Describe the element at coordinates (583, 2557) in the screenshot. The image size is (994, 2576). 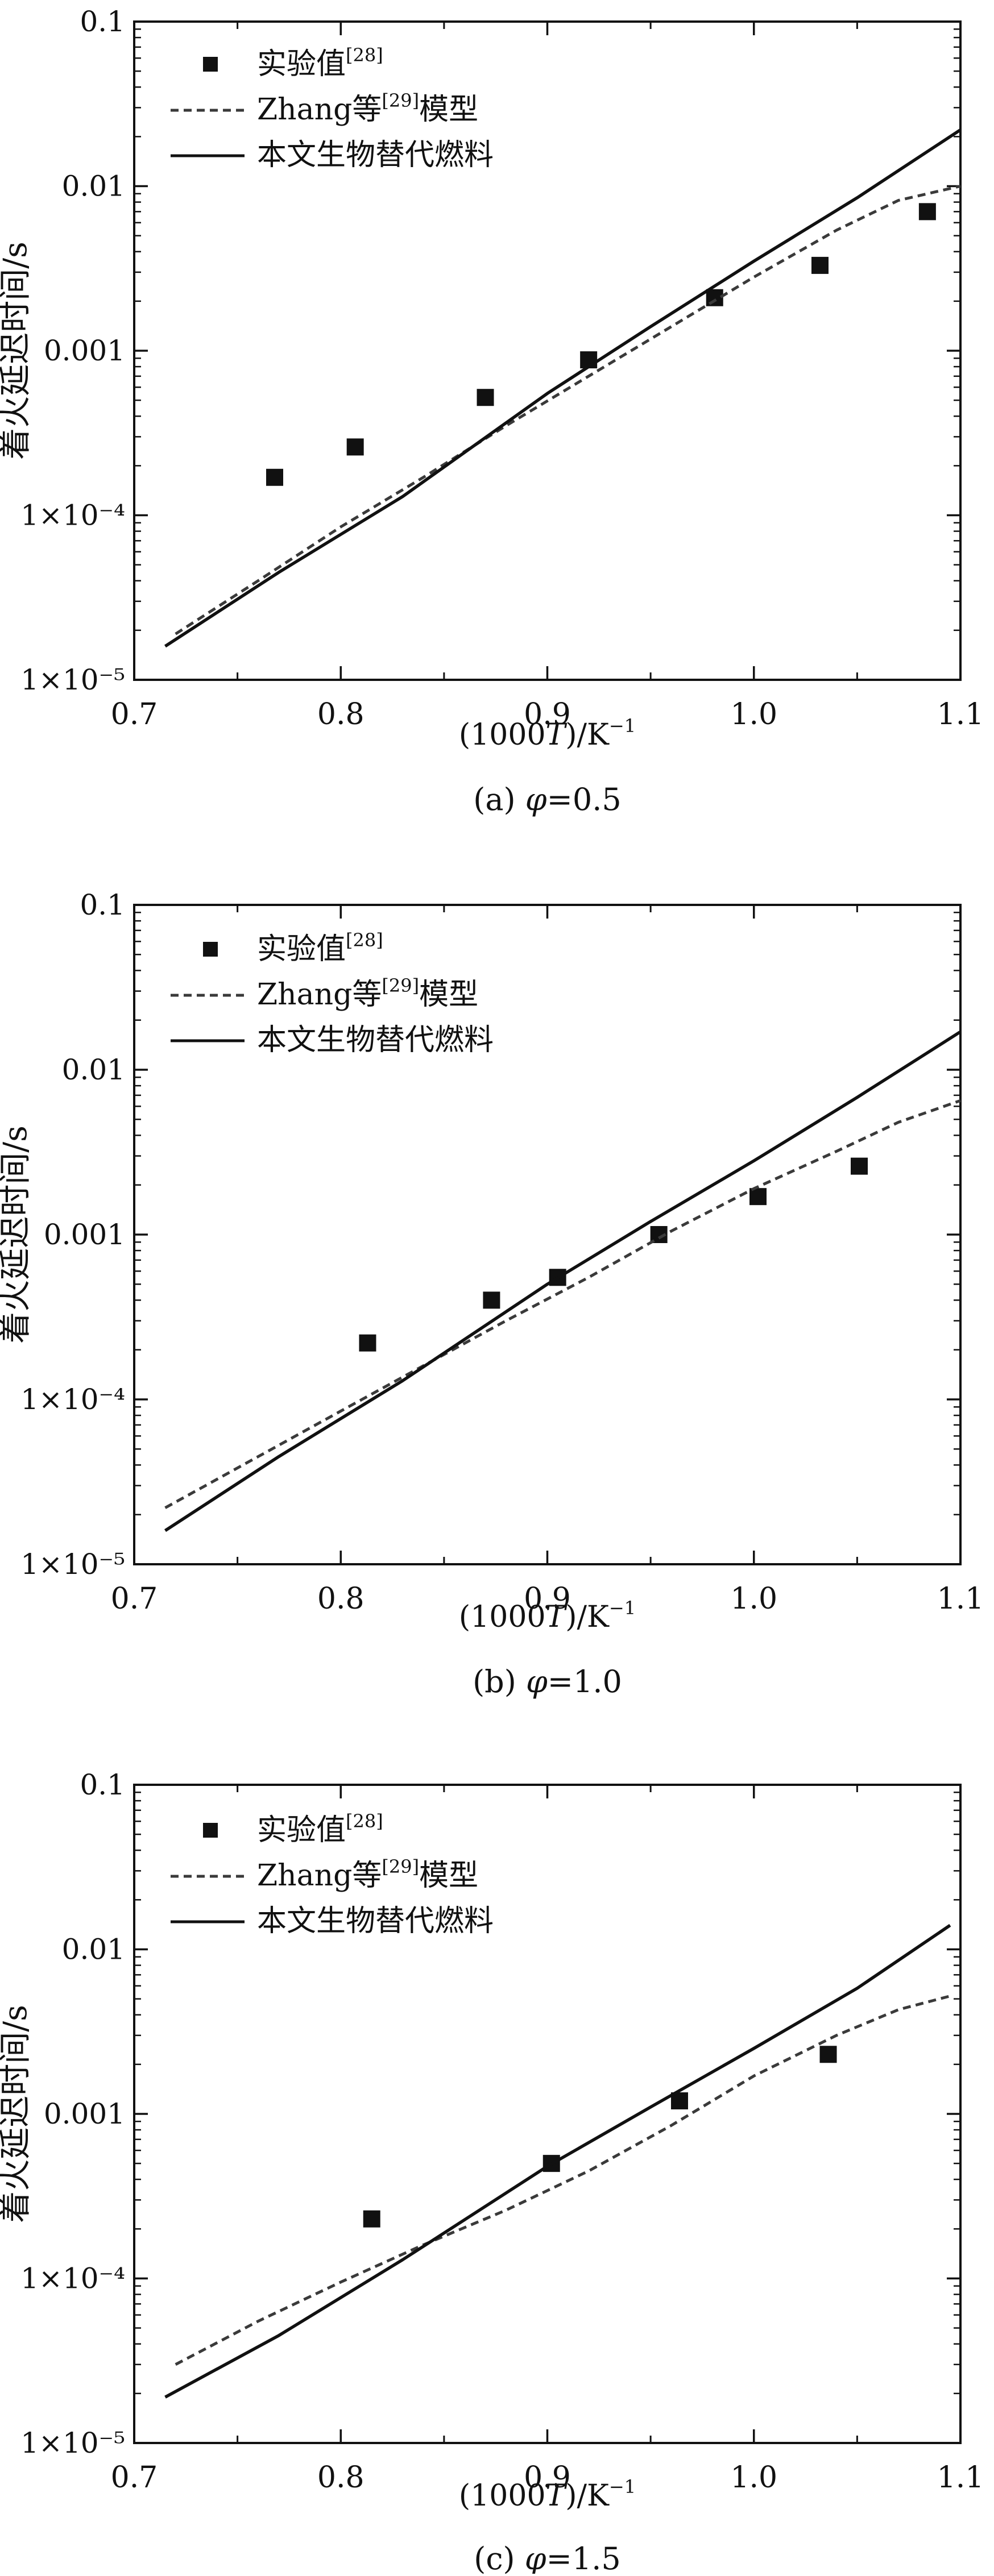
I see `caption-value: =1.5` at that location.